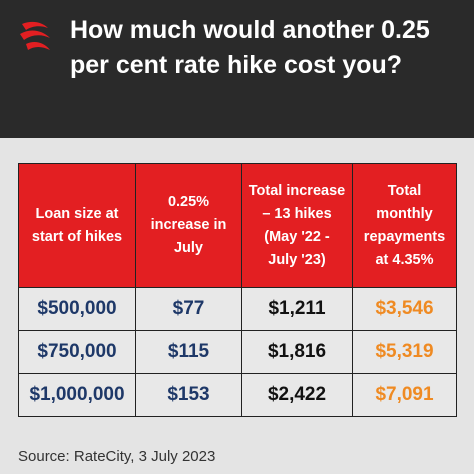  What do you see at coordinates (117, 456) in the screenshot?
I see `source: Source: RateCity, 3 July 2023` at bounding box center [117, 456].